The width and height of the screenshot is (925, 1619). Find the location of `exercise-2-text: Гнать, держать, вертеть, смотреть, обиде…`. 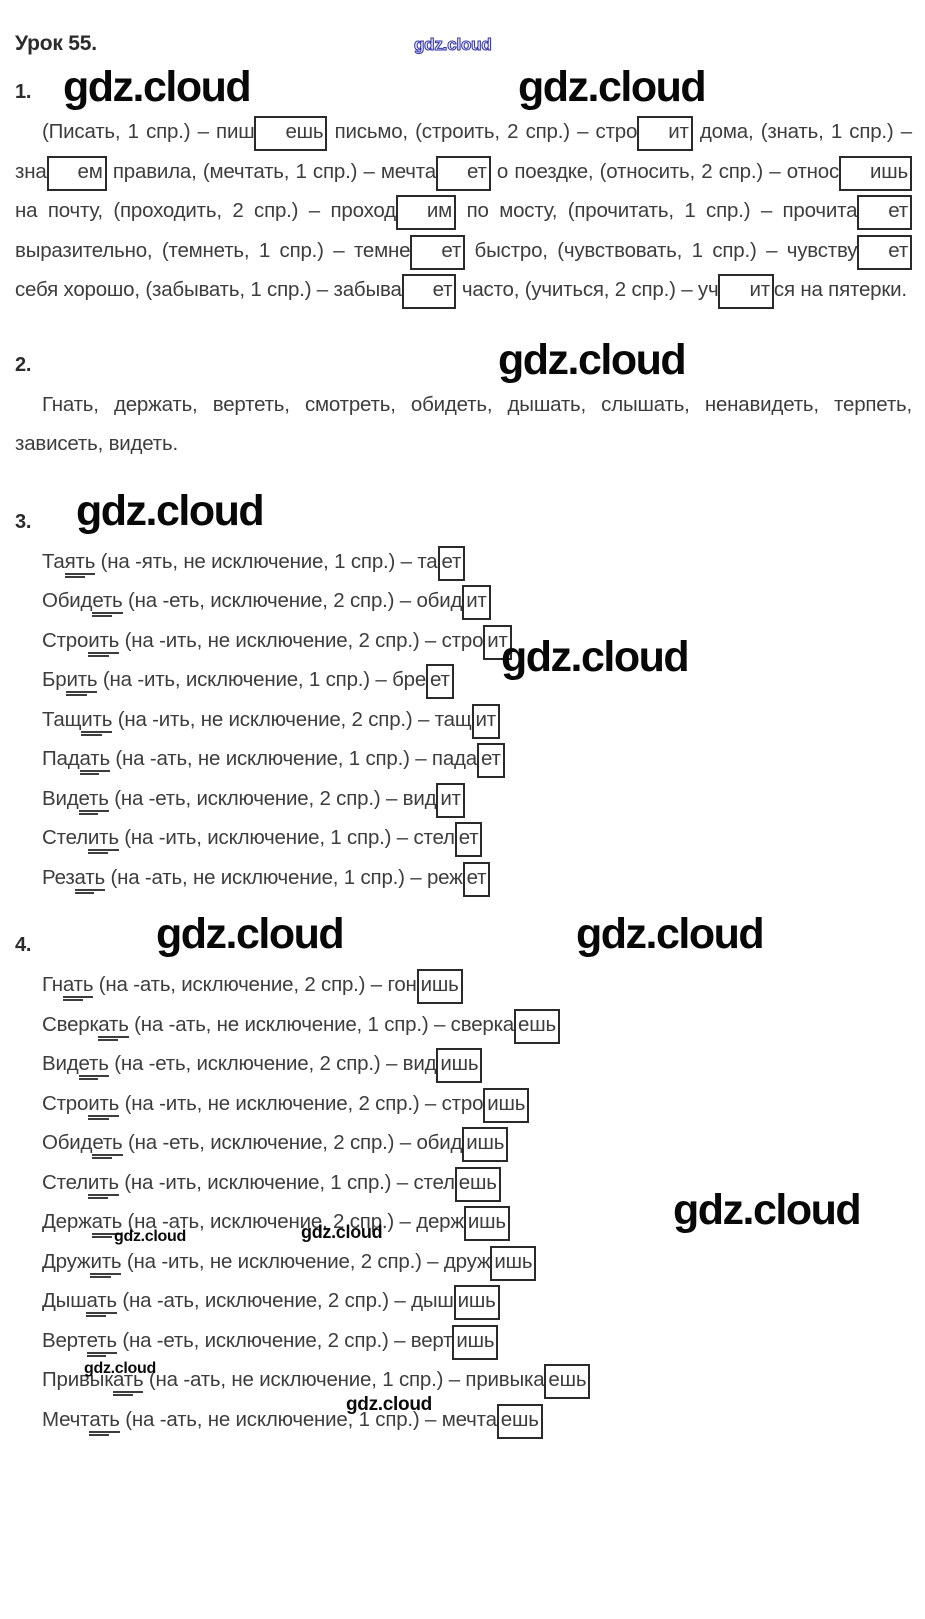

exercise-2-text: Гнать, держать, вертеть, смотреть, обиде… is located at coordinates (463, 424).